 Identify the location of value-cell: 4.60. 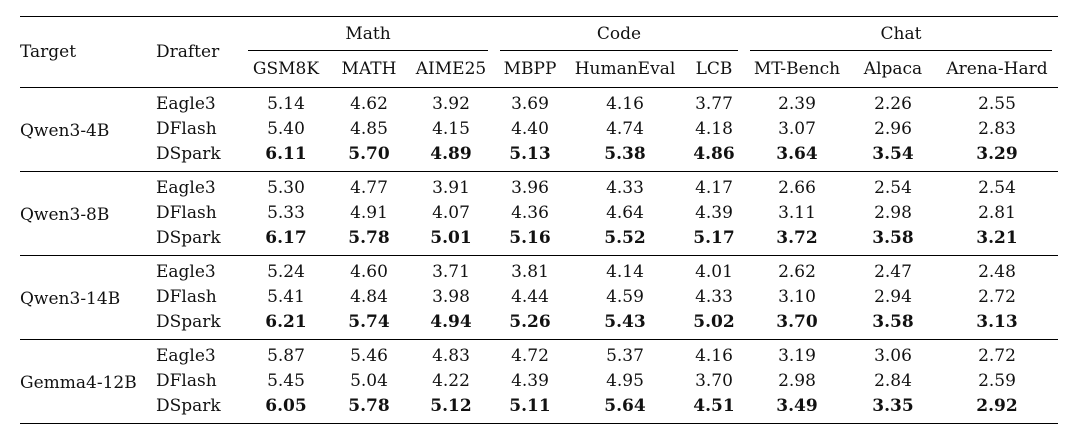
(369, 272).